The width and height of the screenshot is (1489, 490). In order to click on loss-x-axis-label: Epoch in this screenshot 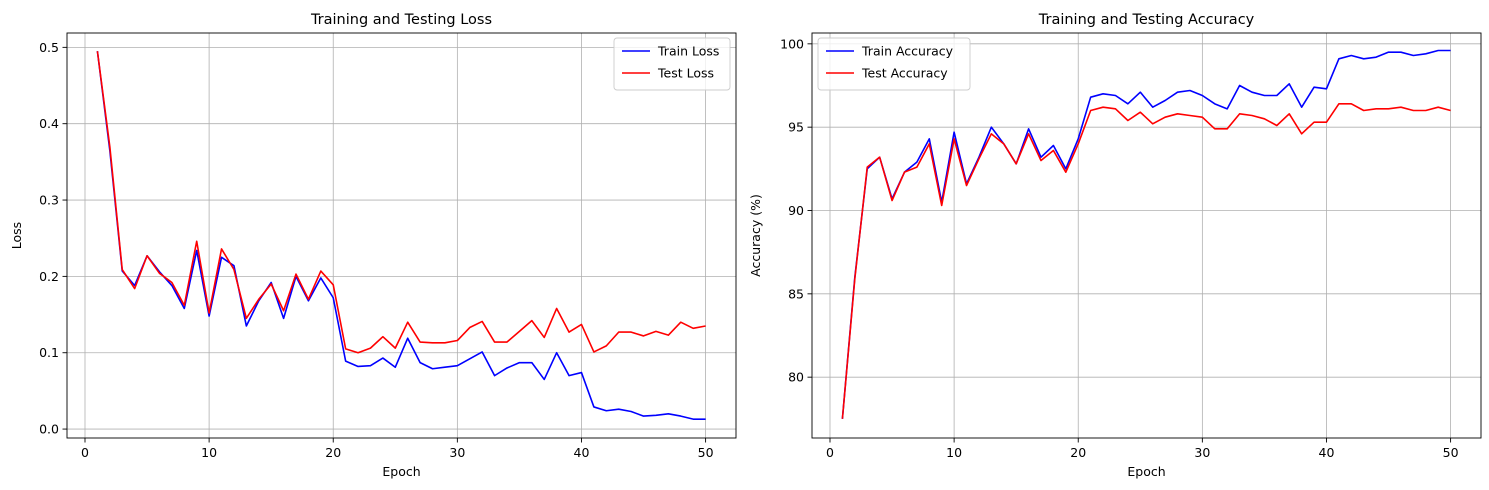, I will do `click(401, 471)`.